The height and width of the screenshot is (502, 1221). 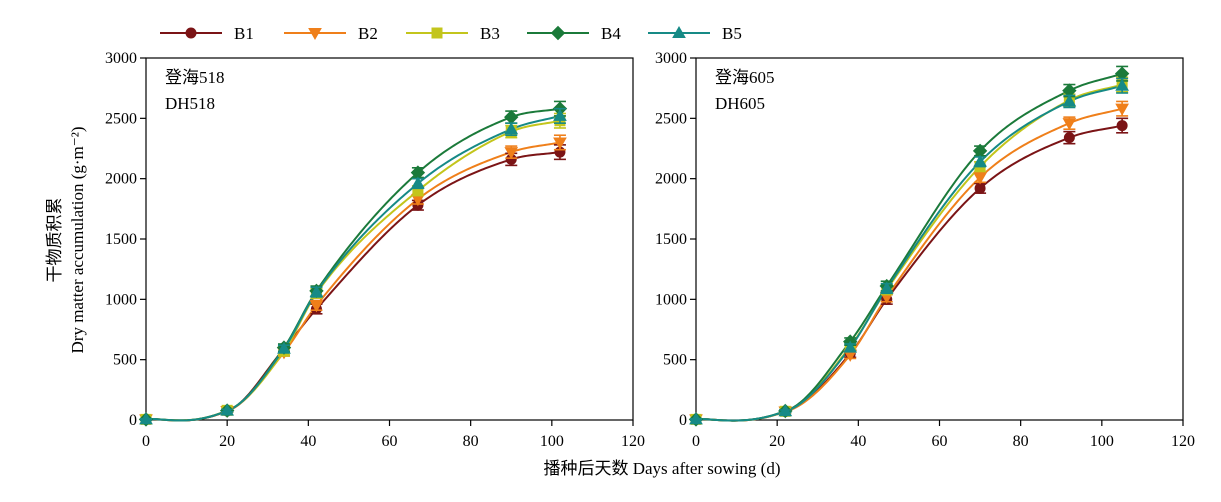 I want to click on x-axis-label: 播种后天数 Days after sowing (d), so click(x=661, y=468).